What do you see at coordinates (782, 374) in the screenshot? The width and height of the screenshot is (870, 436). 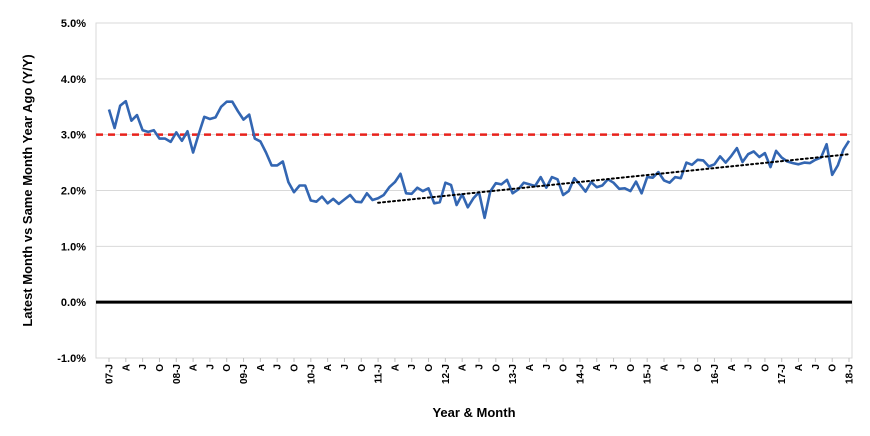 I see `x-tick-label: 17-J` at bounding box center [782, 374].